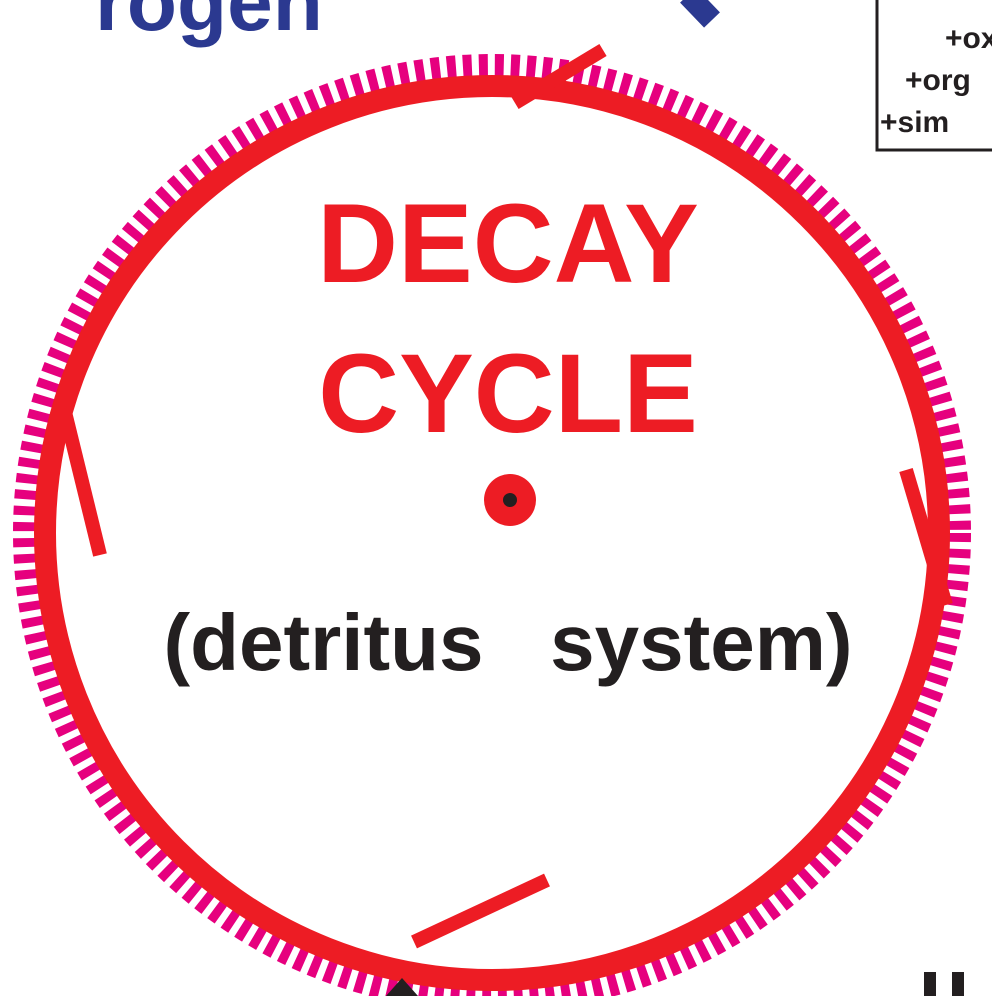  Describe the element at coordinates (209, 24) in the screenshot. I see `node-label: rogen` at that location.